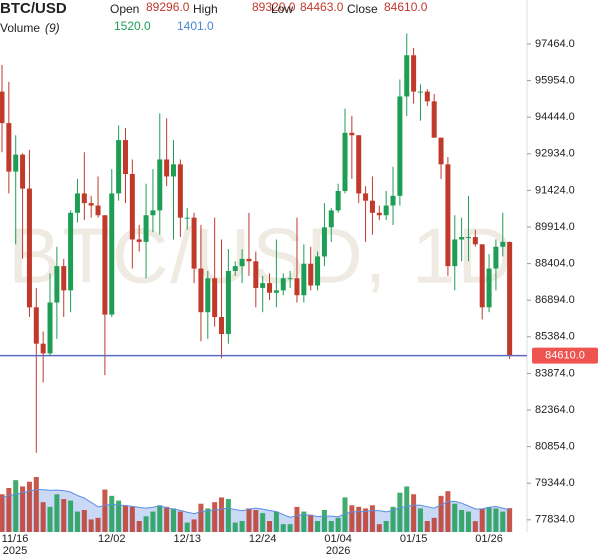  I want to click on volume-ma-line, so click(255, 503).